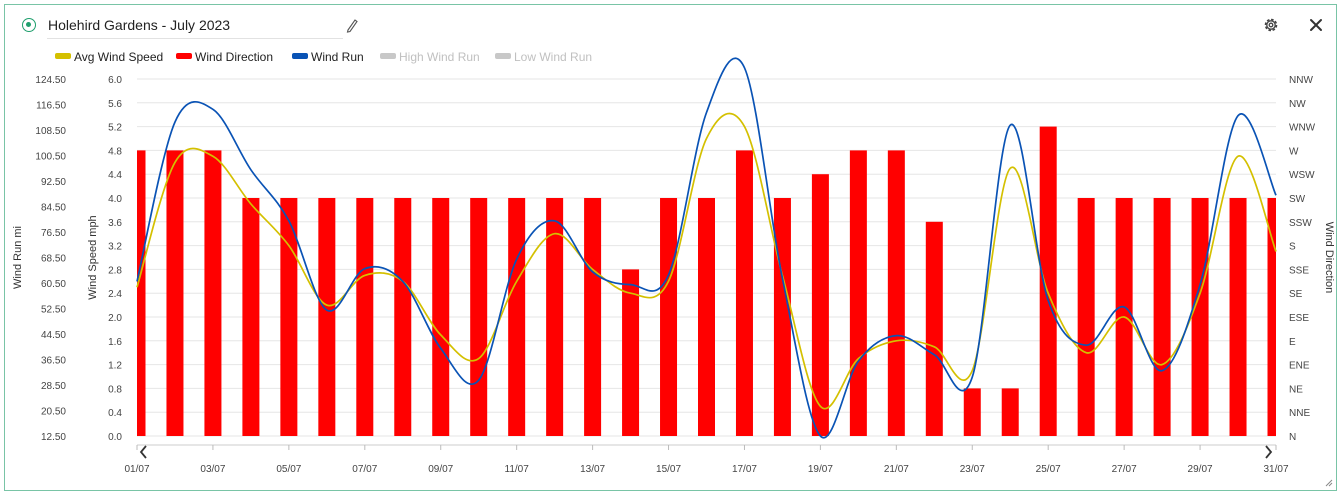  What do you see at coordinates (136, 469) in the screenshot?
I see `x-tick-label: 01/07` at bounding box center [136, 469].